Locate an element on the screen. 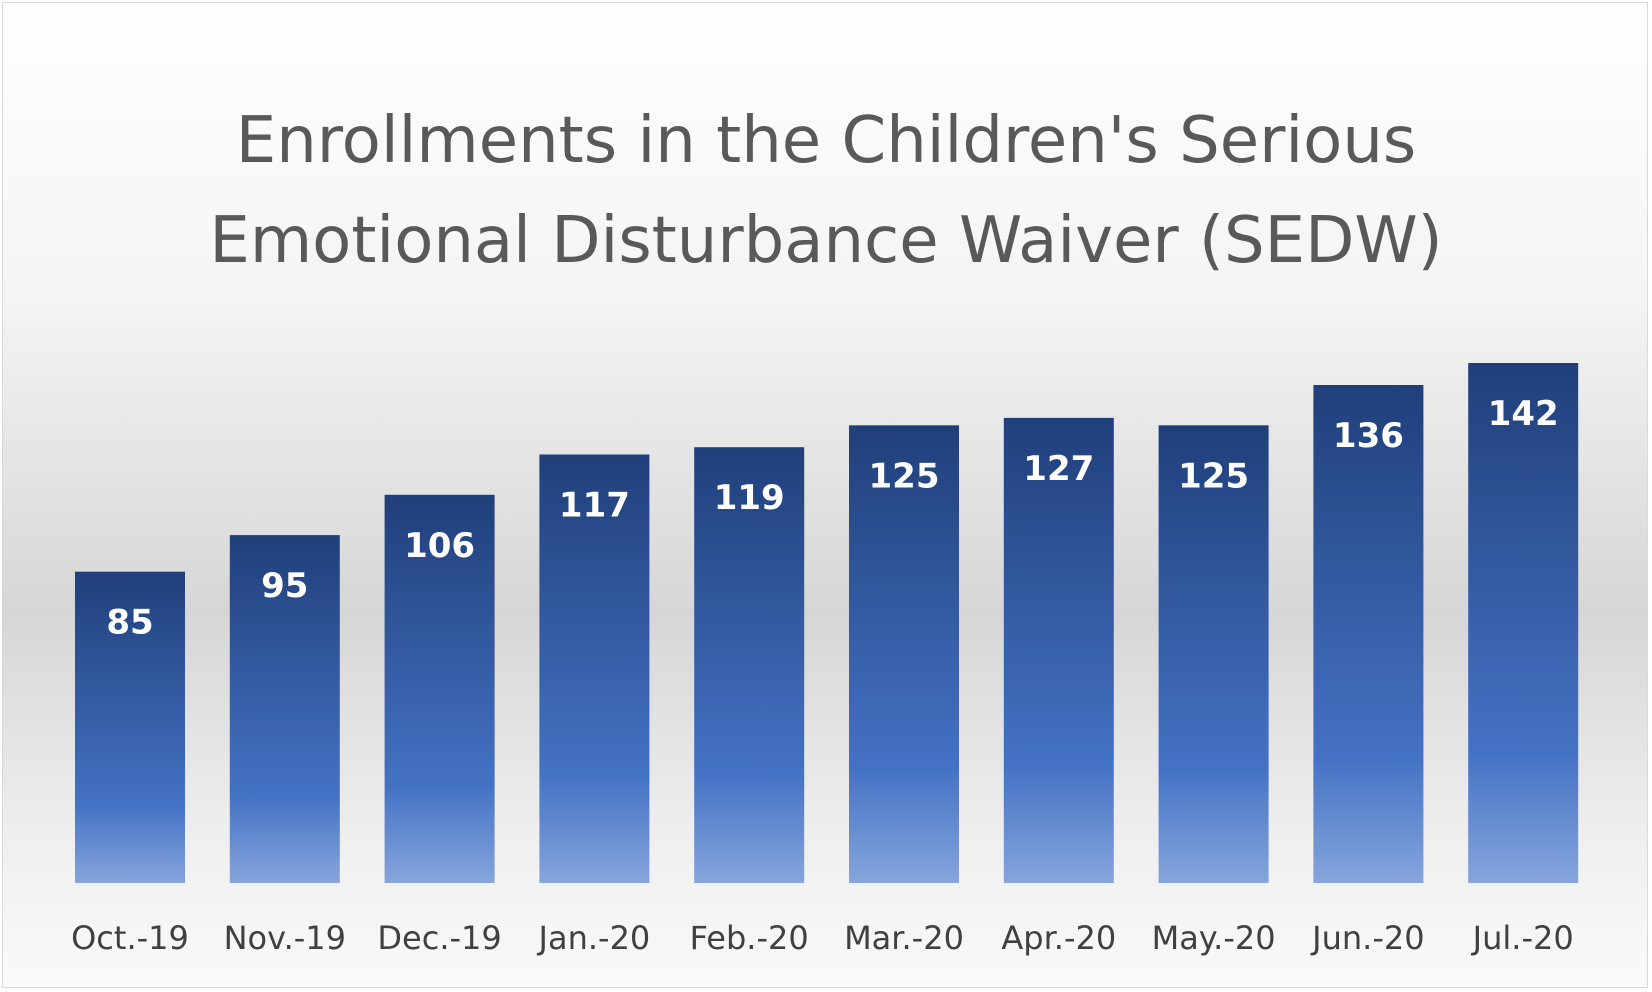  bar-Mar.-20 is located at coordinates (904, 654).